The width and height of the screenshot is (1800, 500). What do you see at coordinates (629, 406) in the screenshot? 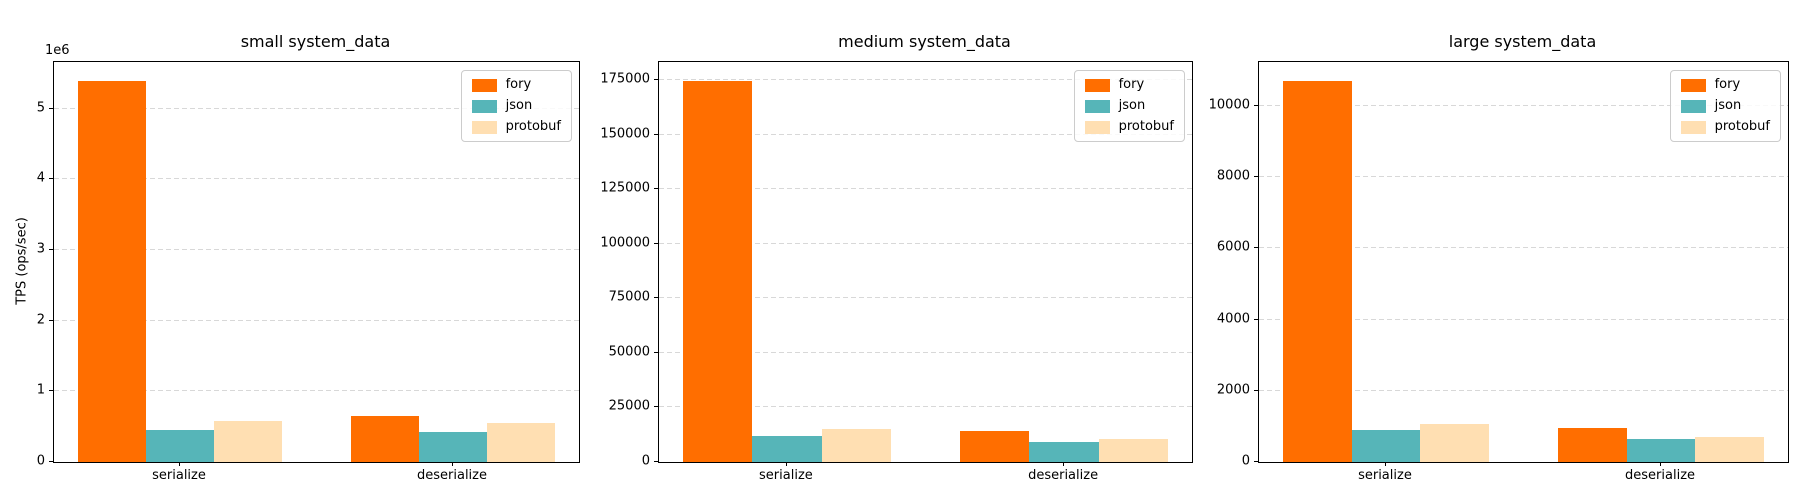
I see `y-tick-label: 25000` at bounding box center [629, 406].